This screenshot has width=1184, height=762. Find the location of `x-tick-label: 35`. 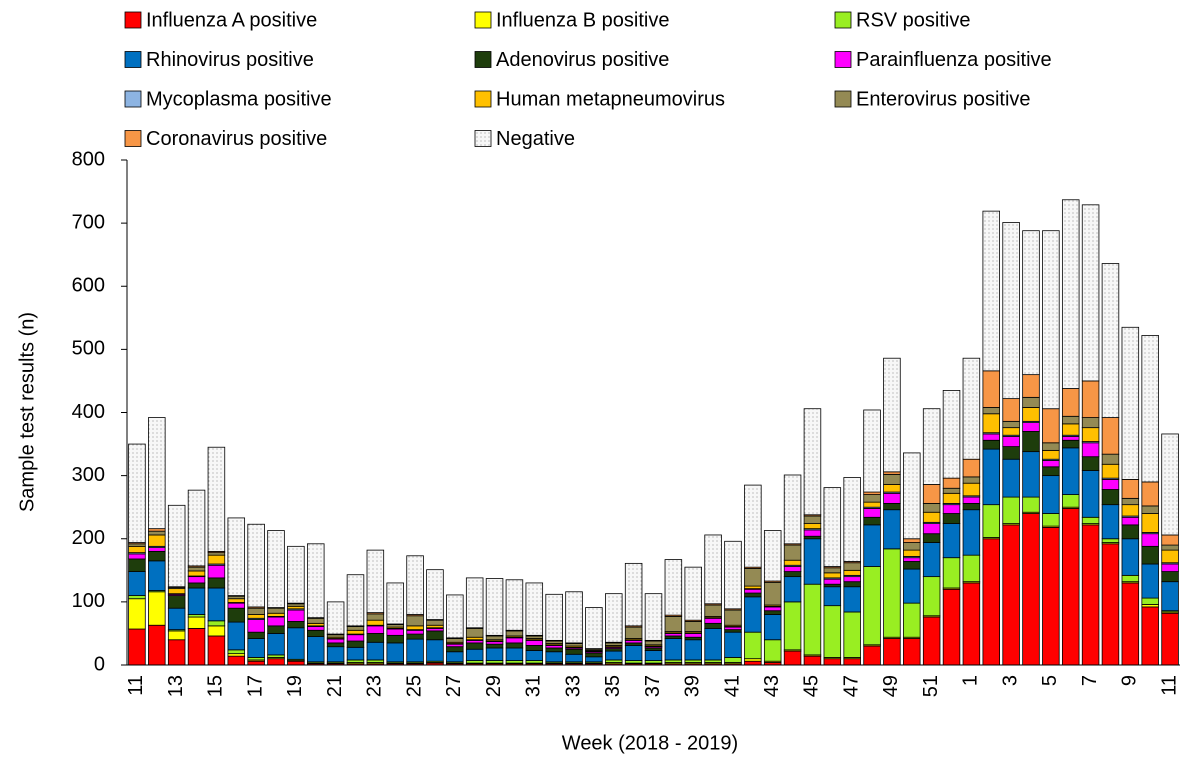

x-tick-label: 35 is located at coordinates (613, 686).